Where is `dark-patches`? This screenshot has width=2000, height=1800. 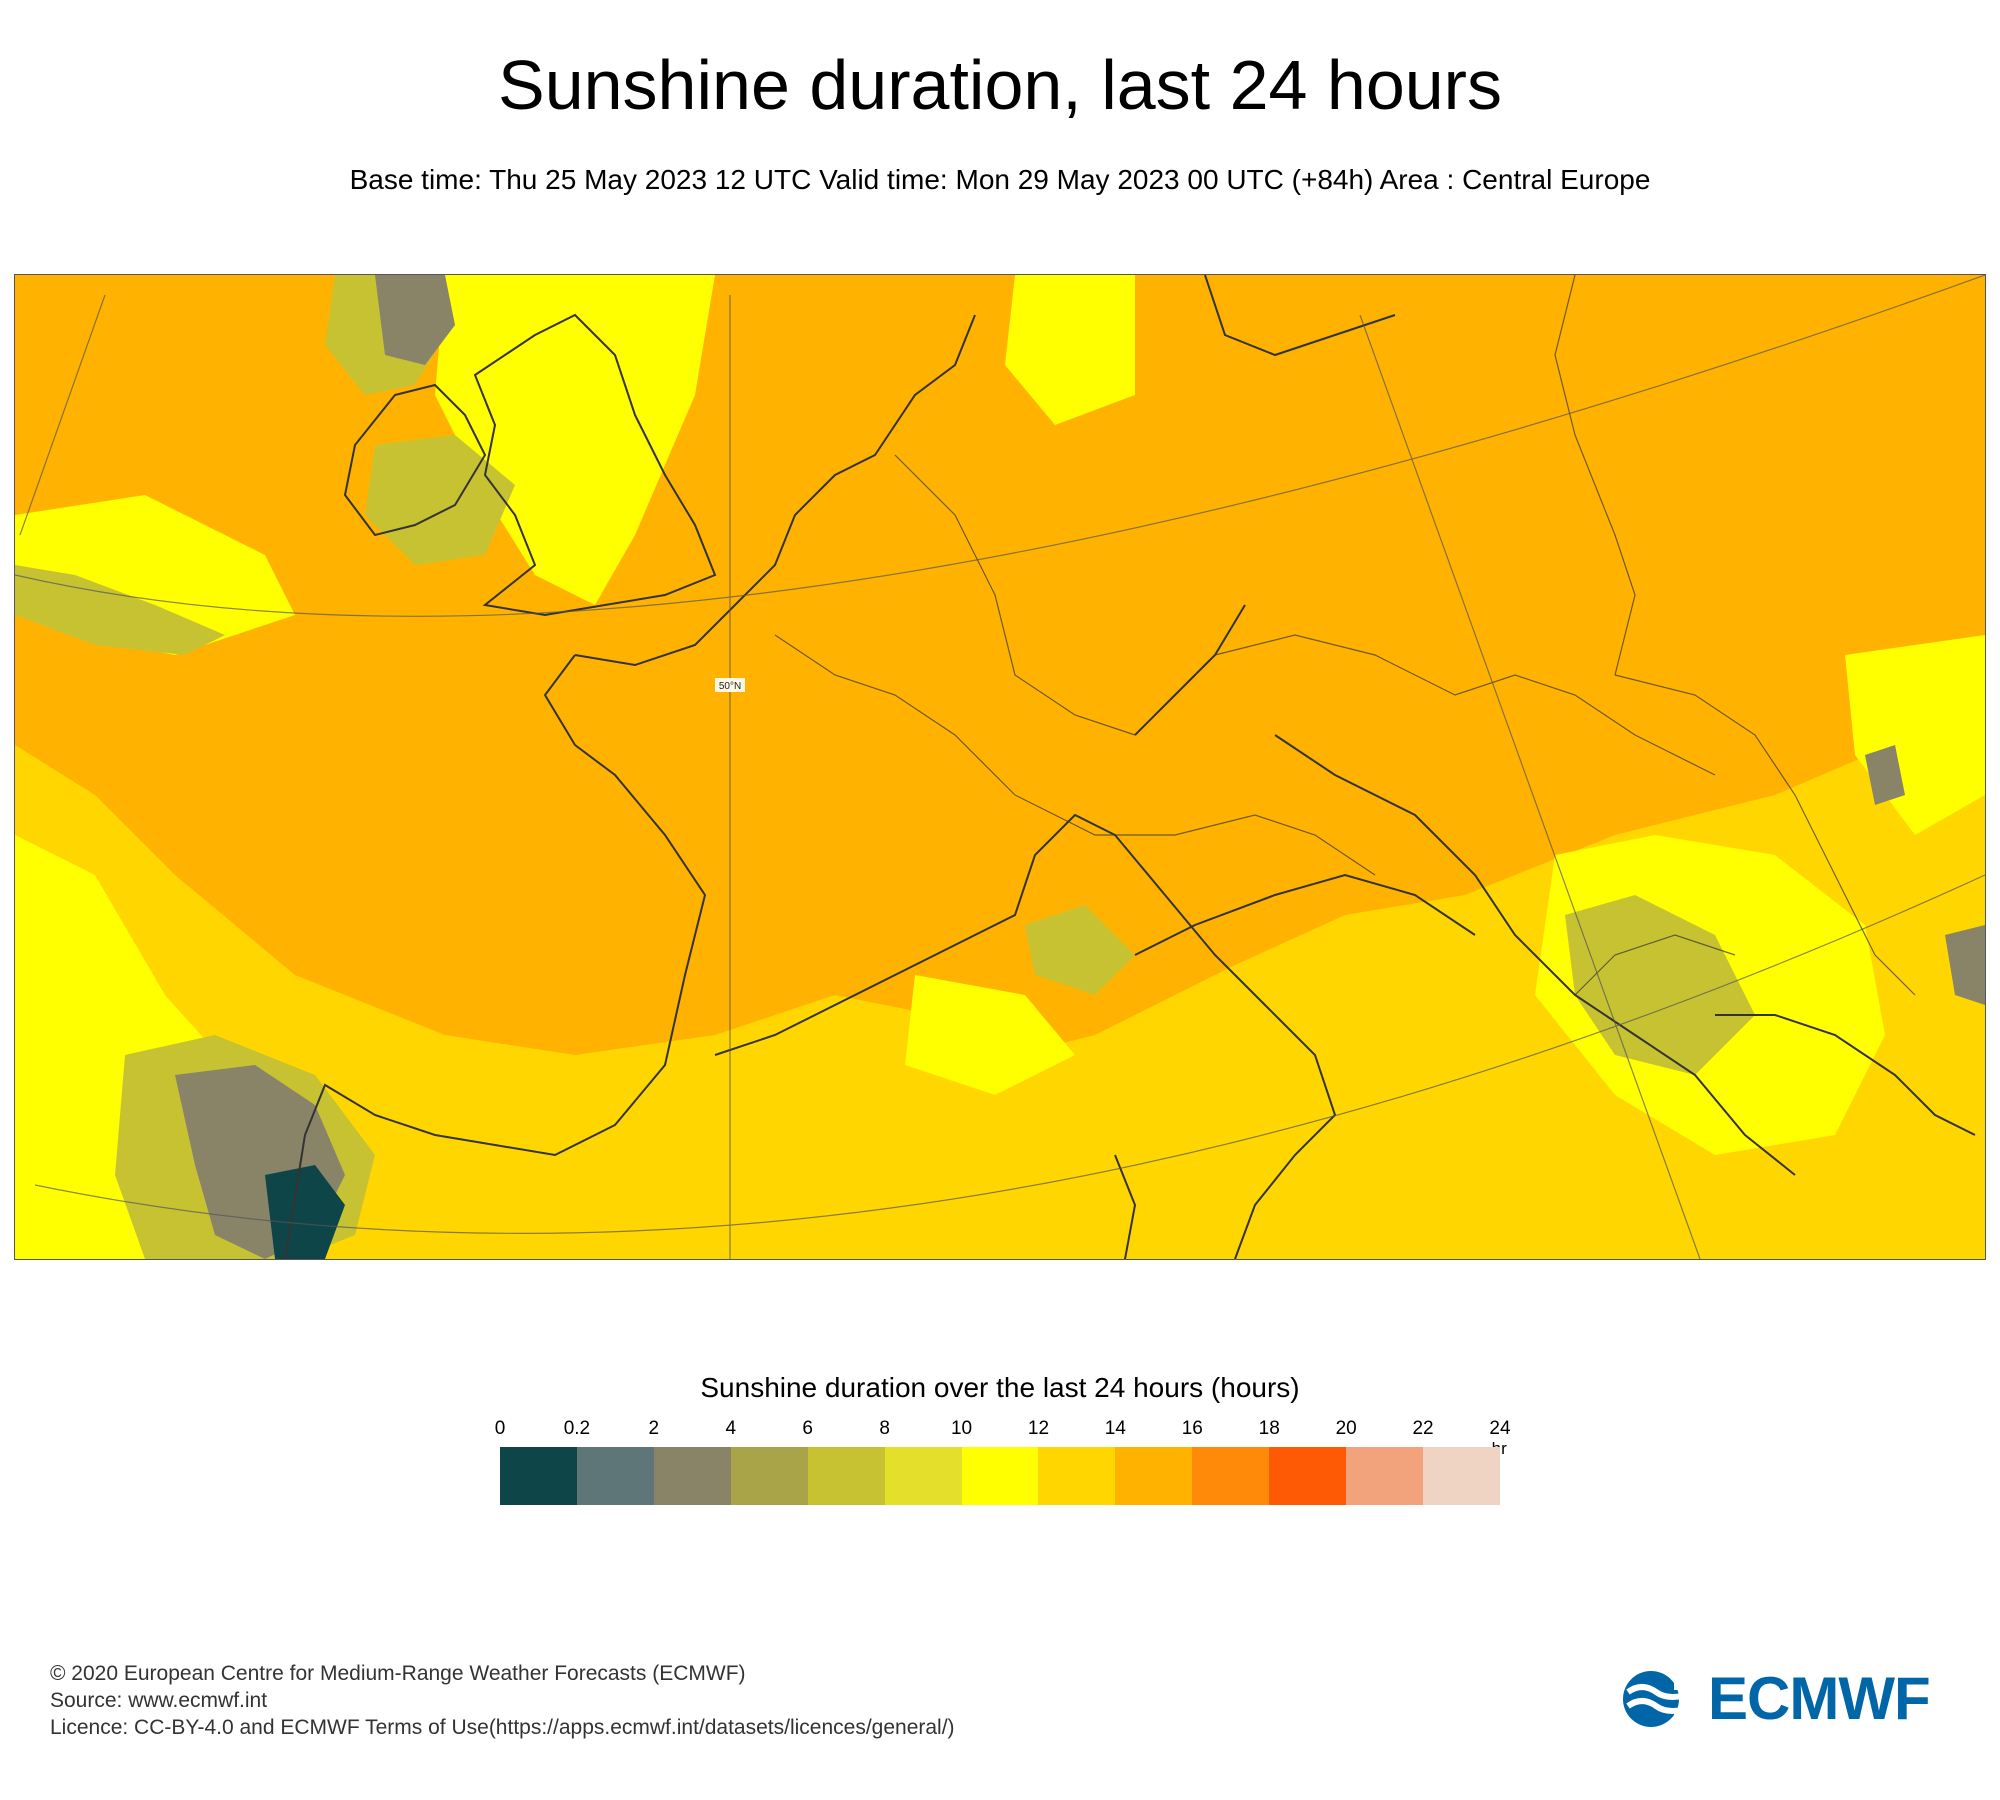
dark-patches is located at coordinates (305, 1212).